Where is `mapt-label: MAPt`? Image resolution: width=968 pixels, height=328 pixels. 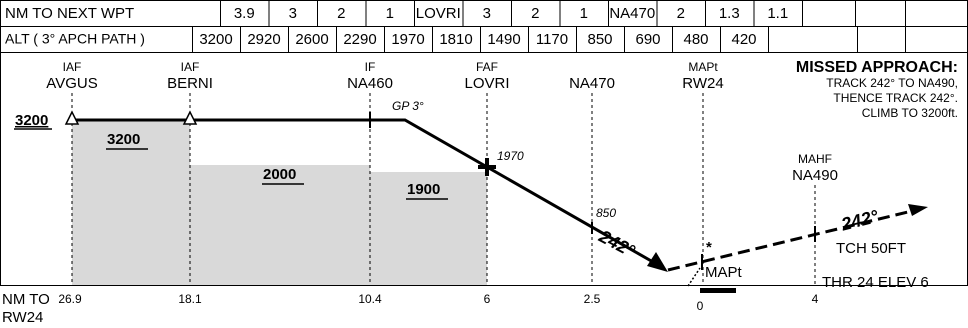
mapt-label: MAPt is located at coordinates (724, 272).